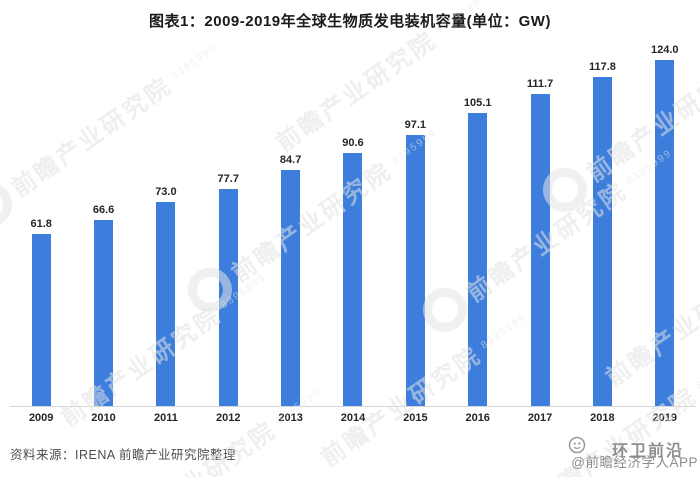  I want to click on bar-column-2014: 90.6, so click(353, 223).